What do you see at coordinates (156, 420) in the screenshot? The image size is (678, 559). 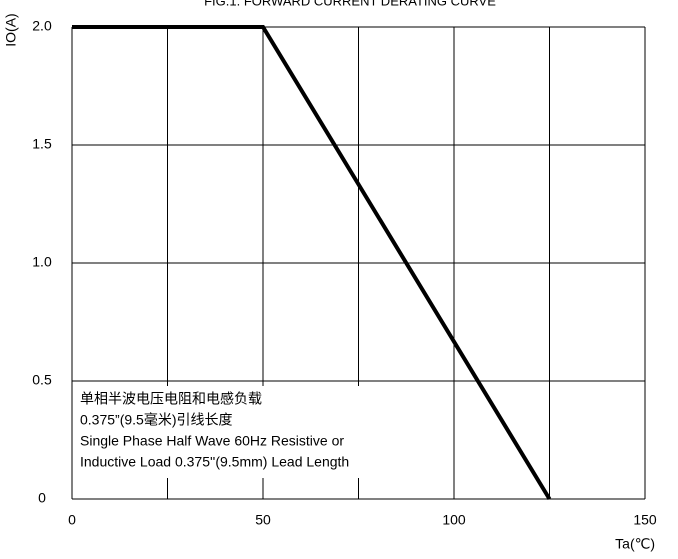 I see `annotation: 0.375”(9.5毫米)引线长度` at bounding box center [156, 420].